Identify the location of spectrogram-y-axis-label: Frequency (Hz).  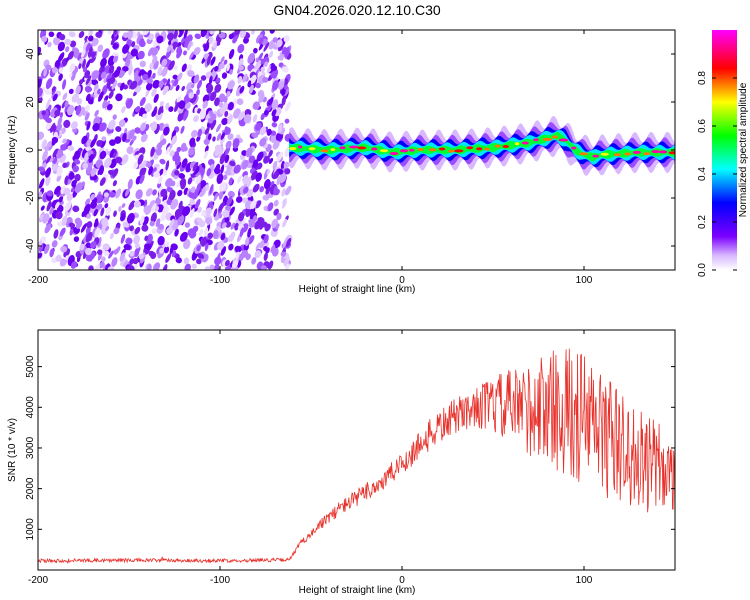
(12, 150).